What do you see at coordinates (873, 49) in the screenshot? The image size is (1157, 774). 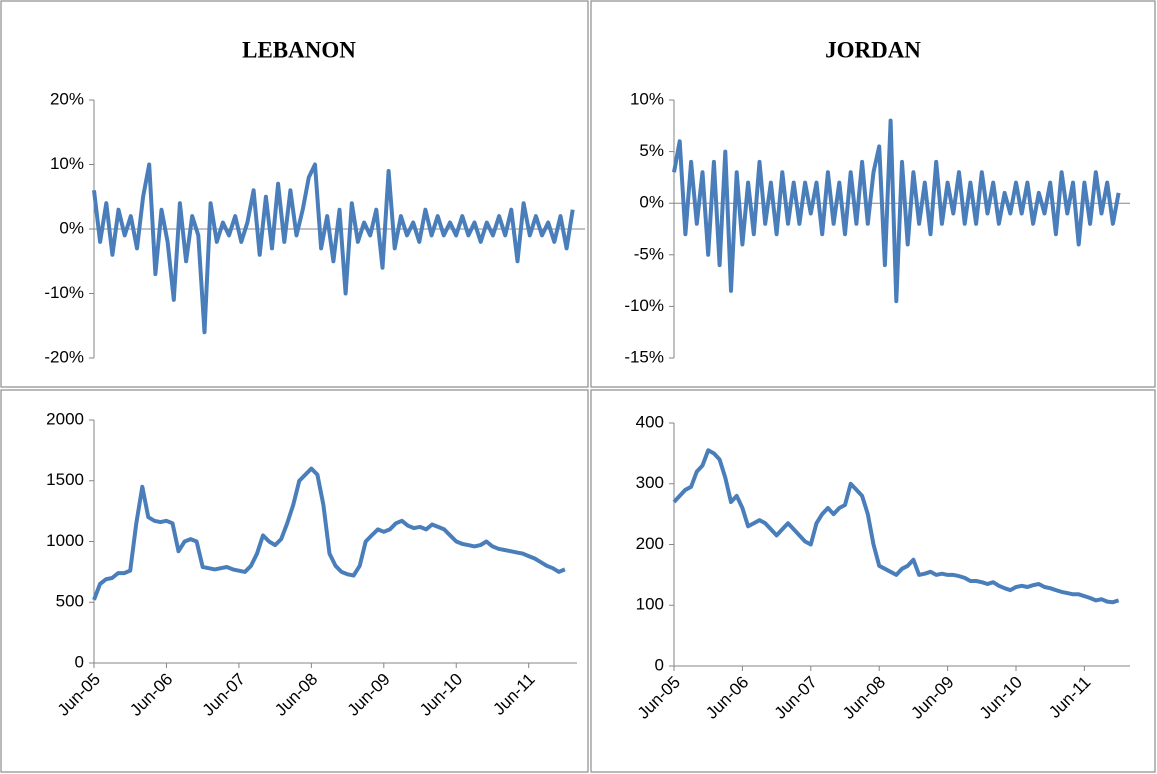 I see `chart-title: JORDAN` at bounding box center [873, 49].